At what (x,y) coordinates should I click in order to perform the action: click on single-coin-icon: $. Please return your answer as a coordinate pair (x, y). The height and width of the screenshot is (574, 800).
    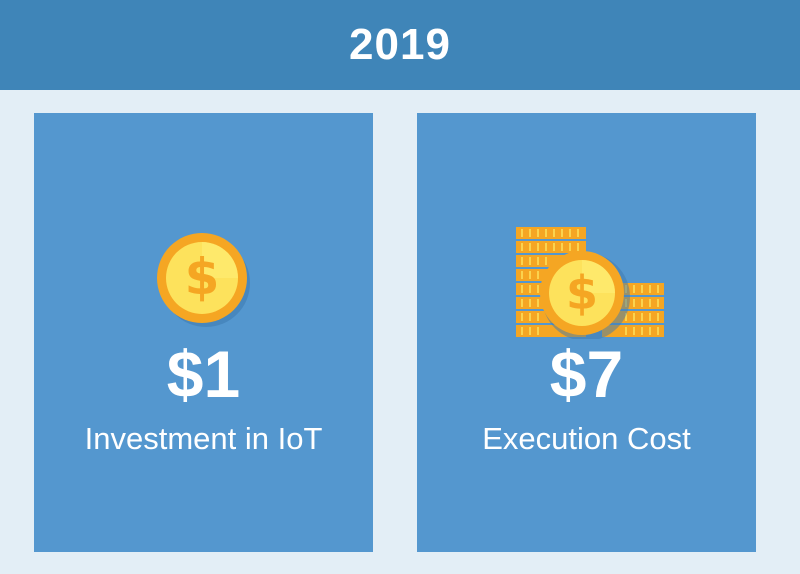
    Looking at the image, I should click on (203, 280).